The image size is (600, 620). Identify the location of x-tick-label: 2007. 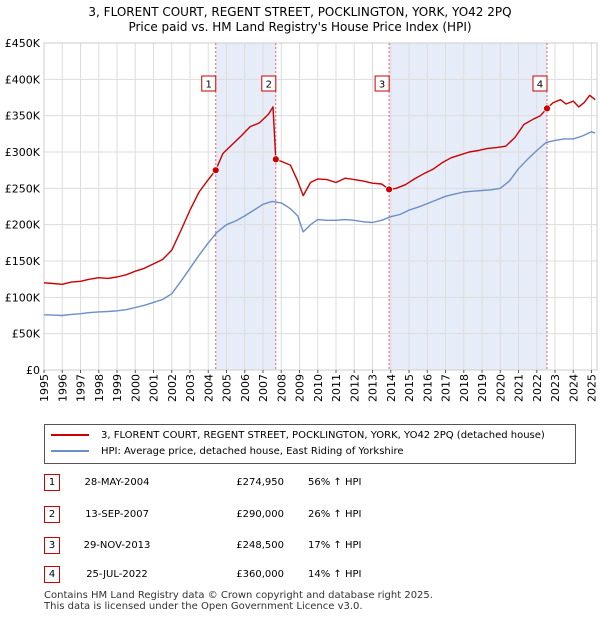
(263, 388).